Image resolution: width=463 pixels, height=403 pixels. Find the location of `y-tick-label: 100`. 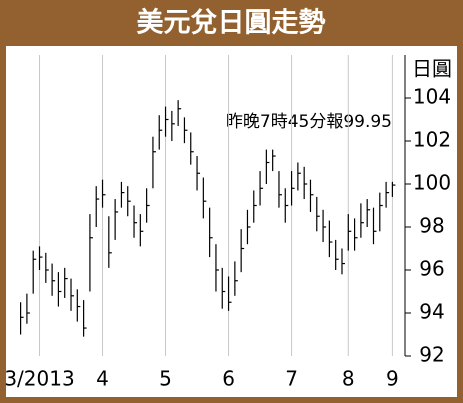

y-tick-label: 100 is located at coordinates (432, 183).